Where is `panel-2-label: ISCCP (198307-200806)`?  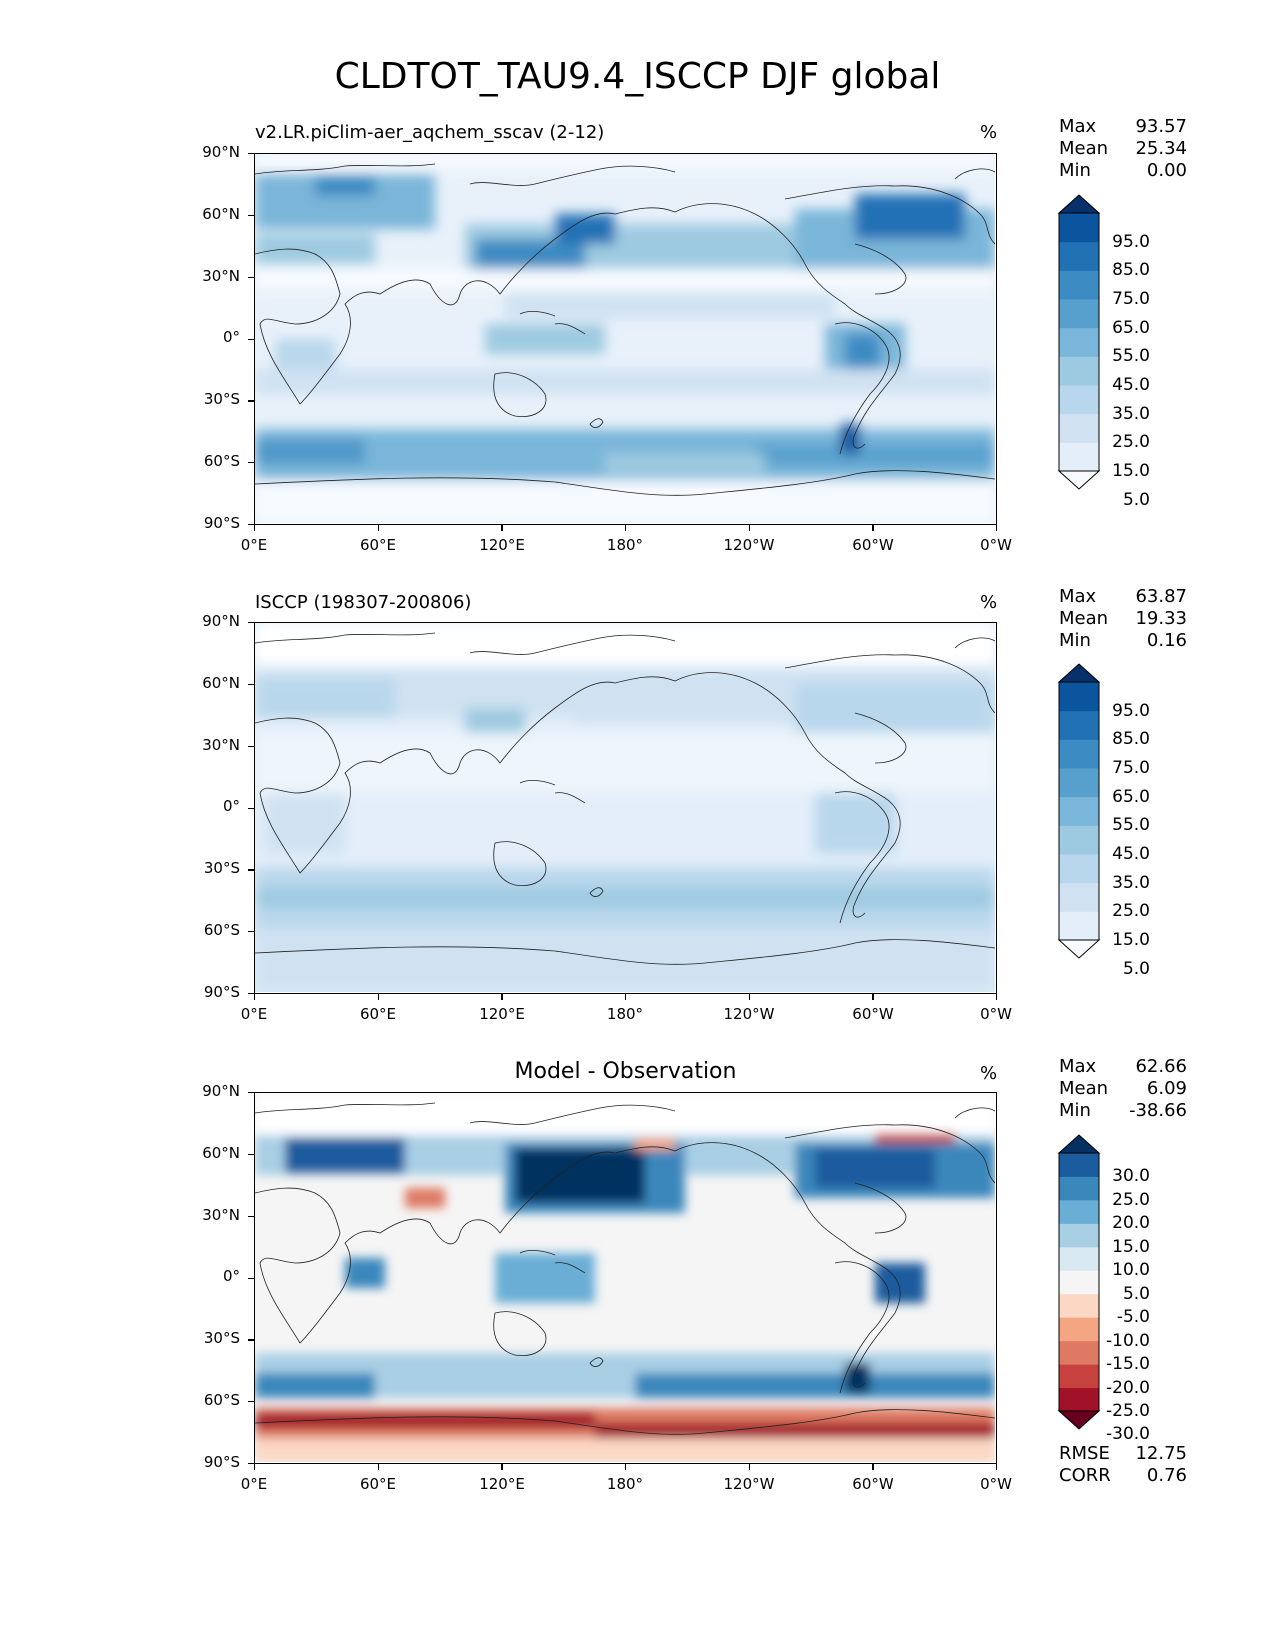 panel-2-label: ISCCP (198307-200806) is located at coordinates (363, 602).